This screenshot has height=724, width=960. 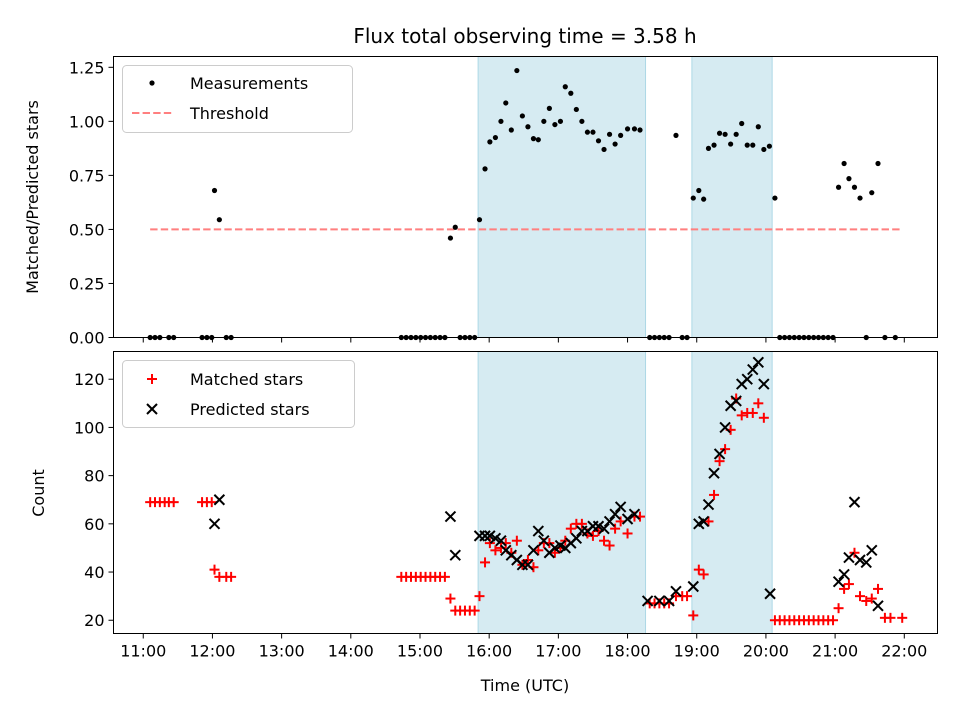 I want to click on x-tick-label: 12:00, so click(x=212, y=651).